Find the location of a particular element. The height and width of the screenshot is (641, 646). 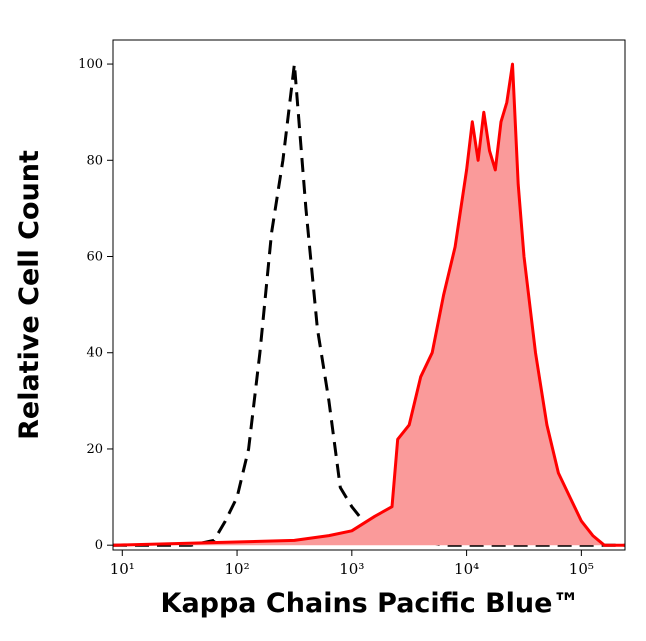

y-tick-label: 80 is located at coordinates (94, 160).